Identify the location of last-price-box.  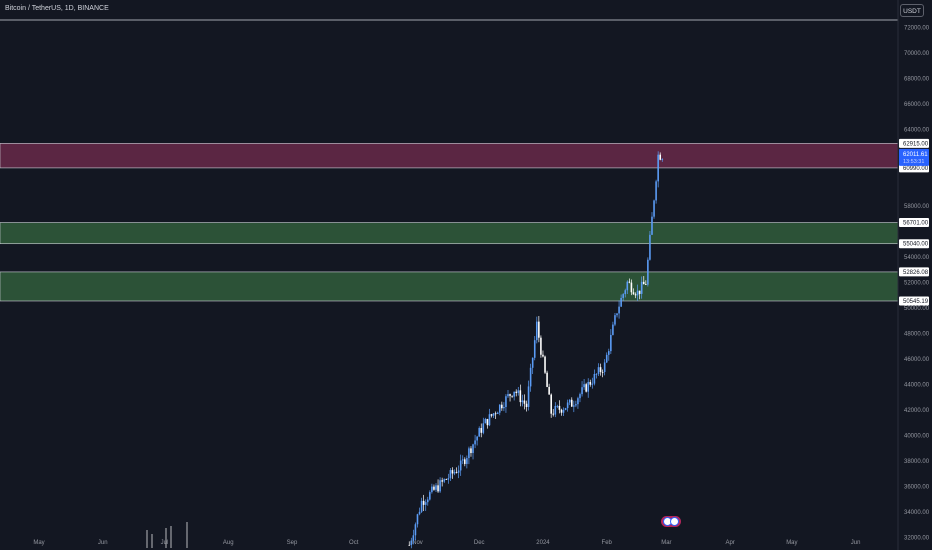
(914, 157).